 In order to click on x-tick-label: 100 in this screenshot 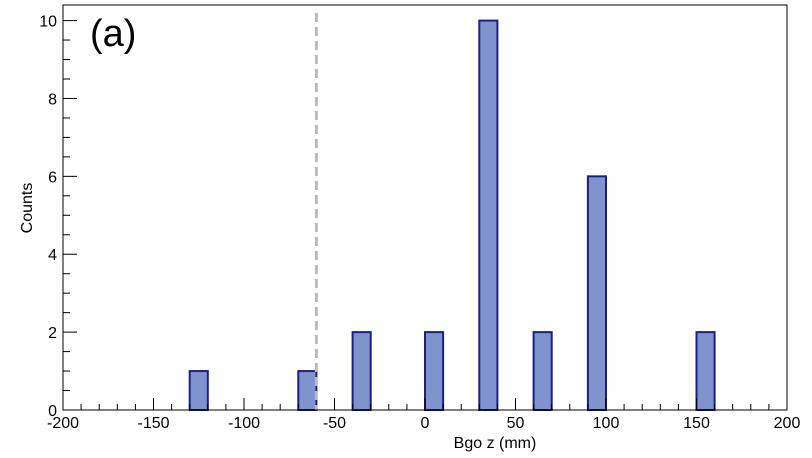, I will do `click(606, 423)`.